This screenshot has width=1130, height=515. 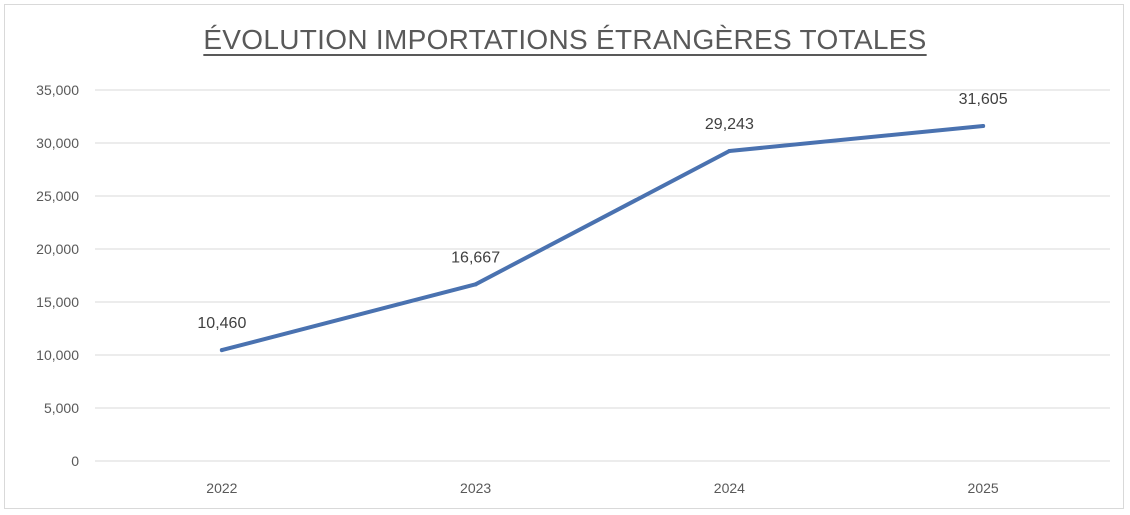 I want to click on x-tick-label: 2025, so click(x=983, y=488).